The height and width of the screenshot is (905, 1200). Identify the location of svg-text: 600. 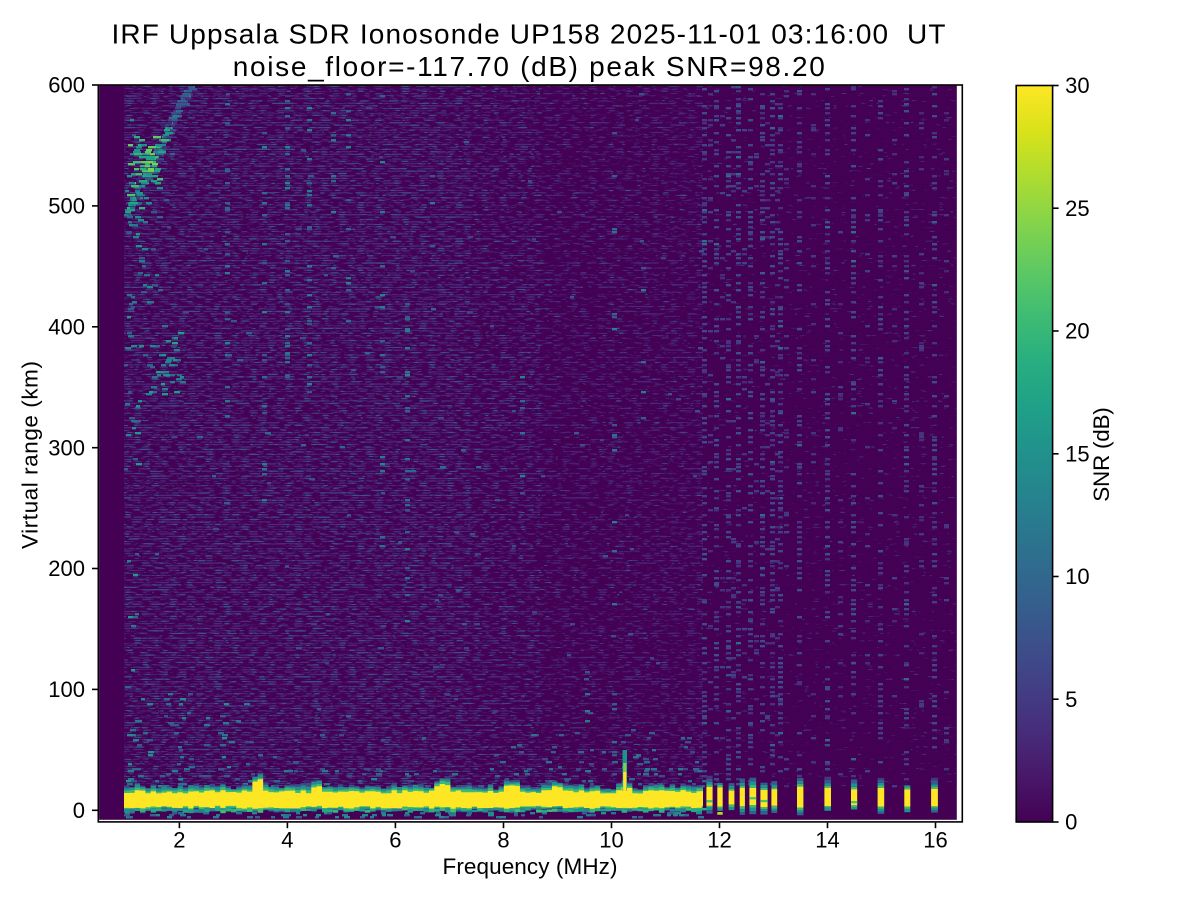
(66, 85).